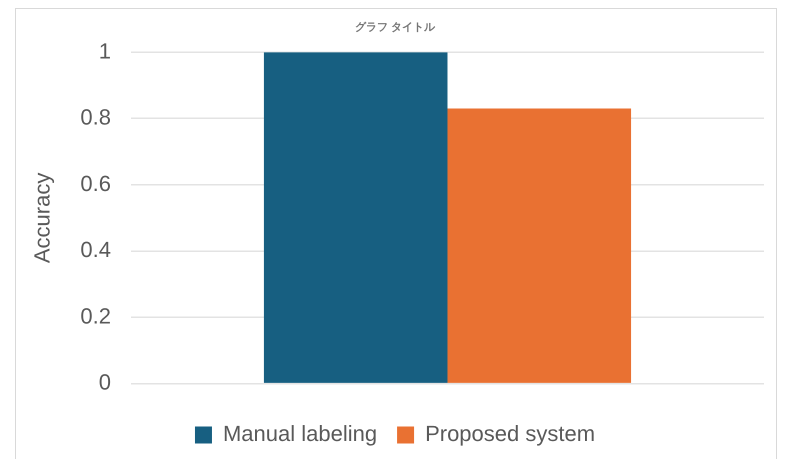 Image resolution: width=790 pixels, height=459 pixels. Describe the element at coordinates (510, 433) in the screenshot. I see `legend-label: Proposed system` at that location.